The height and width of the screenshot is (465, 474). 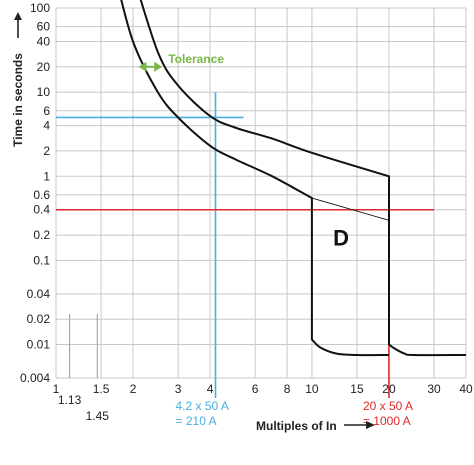 What do you see at coordinates (387, 421) in the screenshot?
I see `red-note-line2: = 1000 A` at bounding box center [387, 421].